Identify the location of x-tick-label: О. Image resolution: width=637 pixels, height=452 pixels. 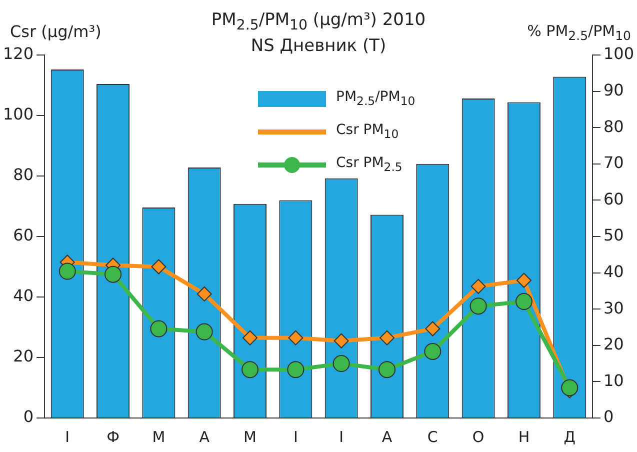
(478, 437).